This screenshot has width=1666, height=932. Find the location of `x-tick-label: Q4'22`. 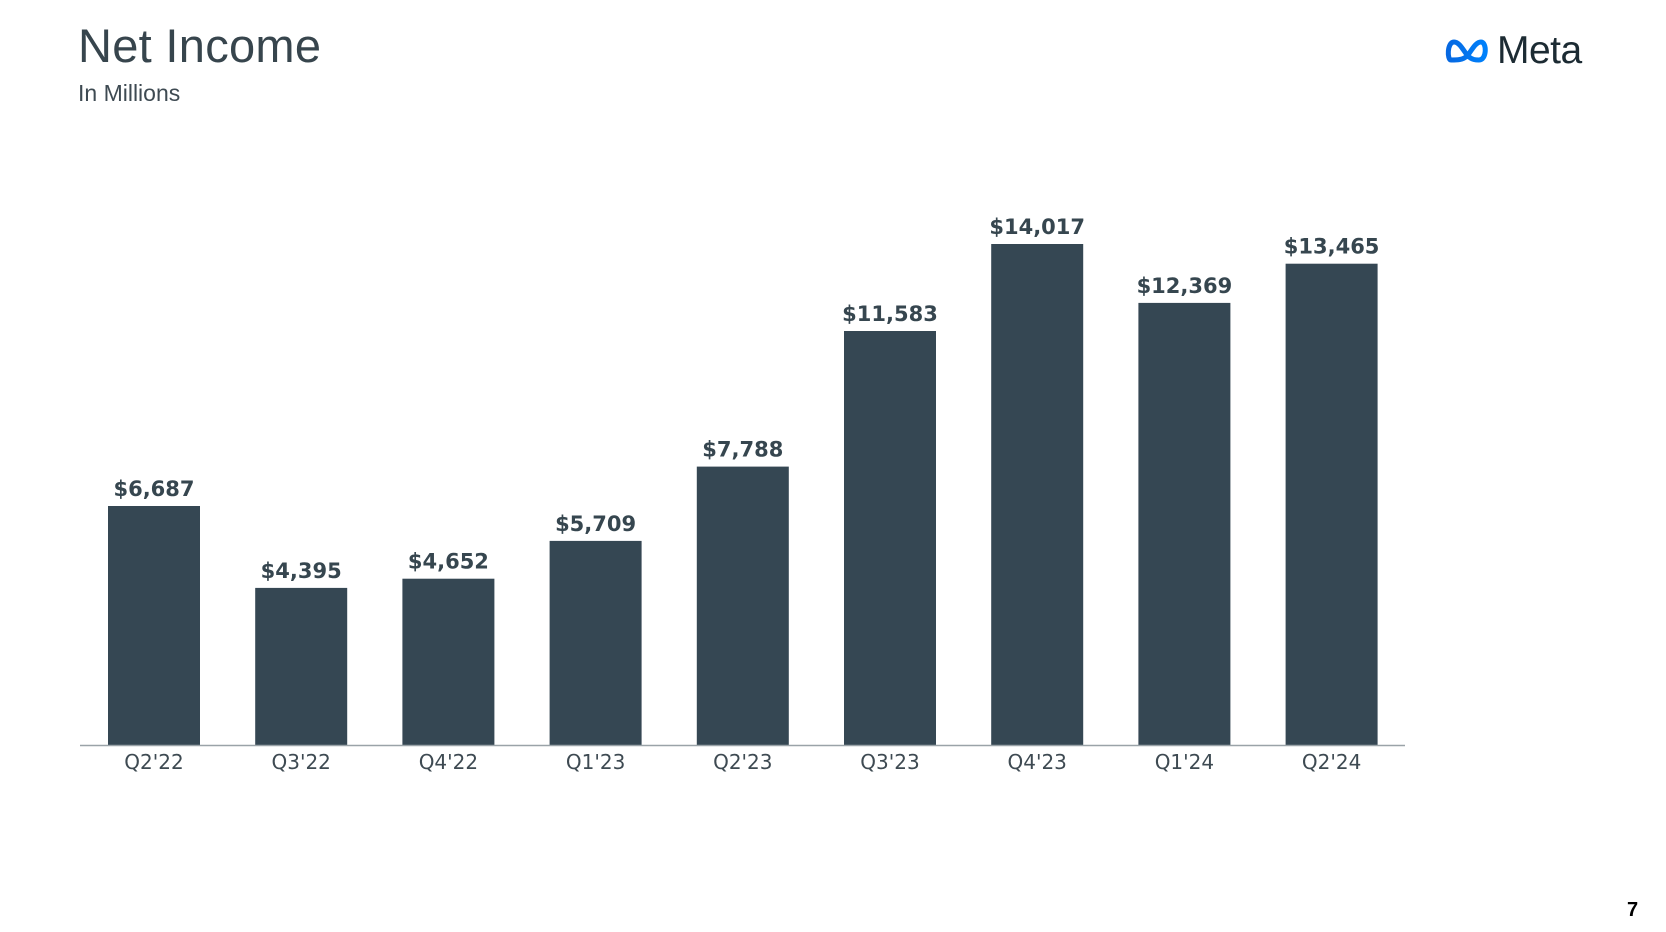

x-tick-label: Q4'22 is located at coordinates (448, 762).